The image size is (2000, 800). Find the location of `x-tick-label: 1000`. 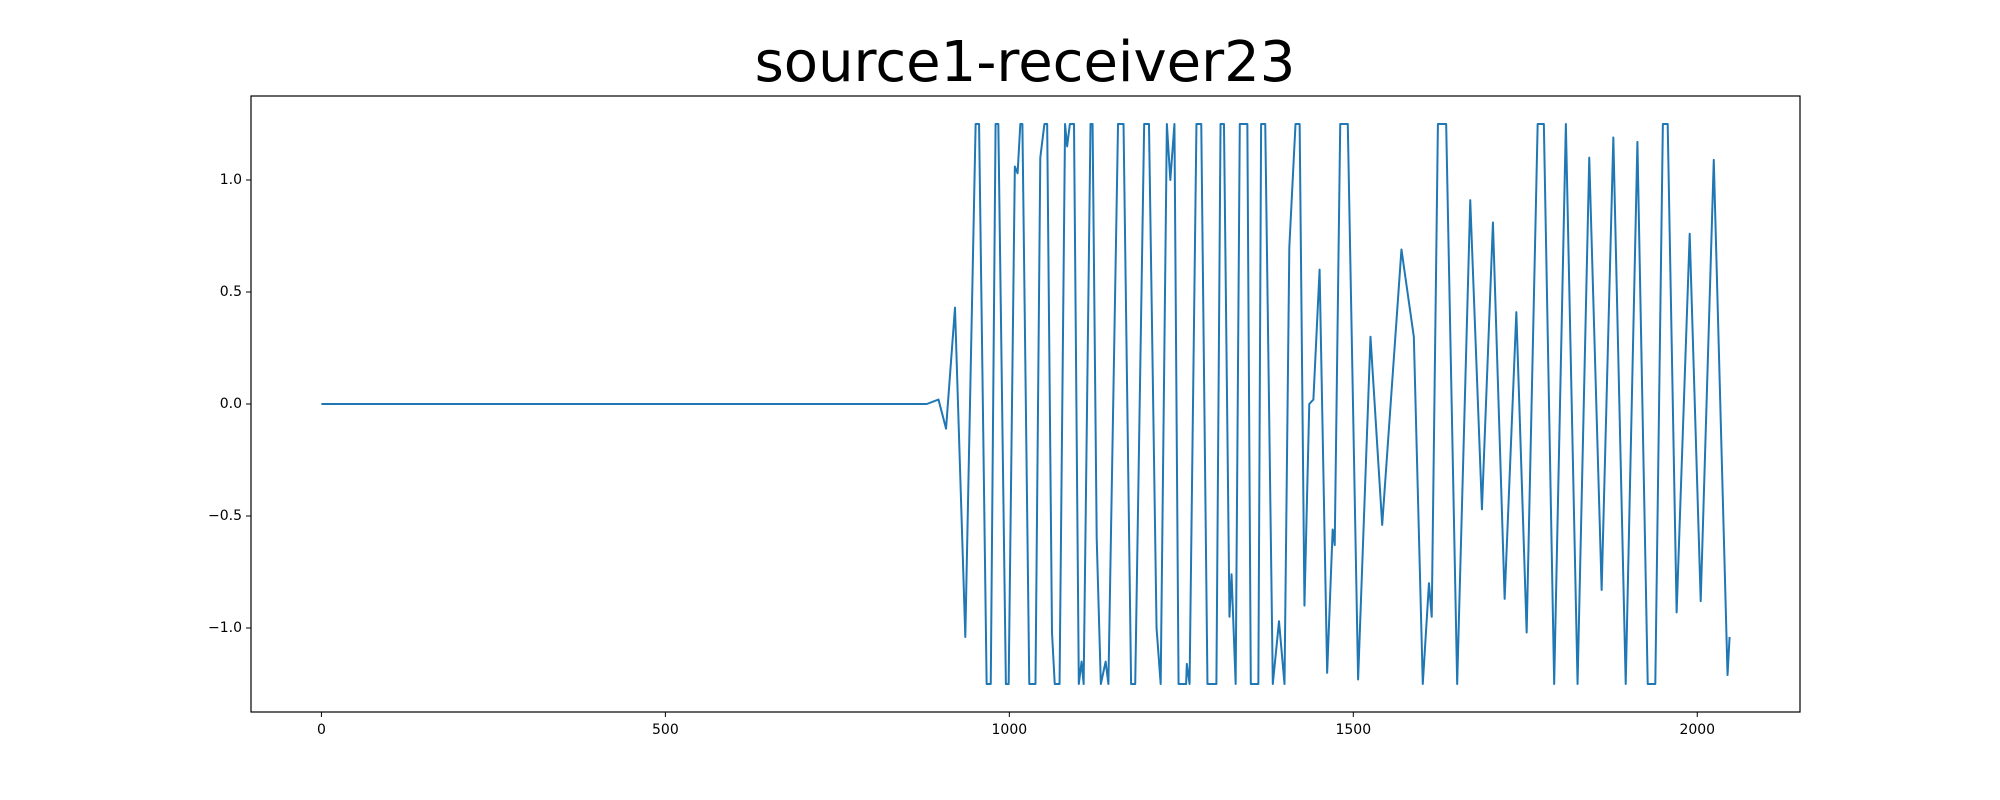

x-tick-label: 1000 is located at coordinates (1010, 730).